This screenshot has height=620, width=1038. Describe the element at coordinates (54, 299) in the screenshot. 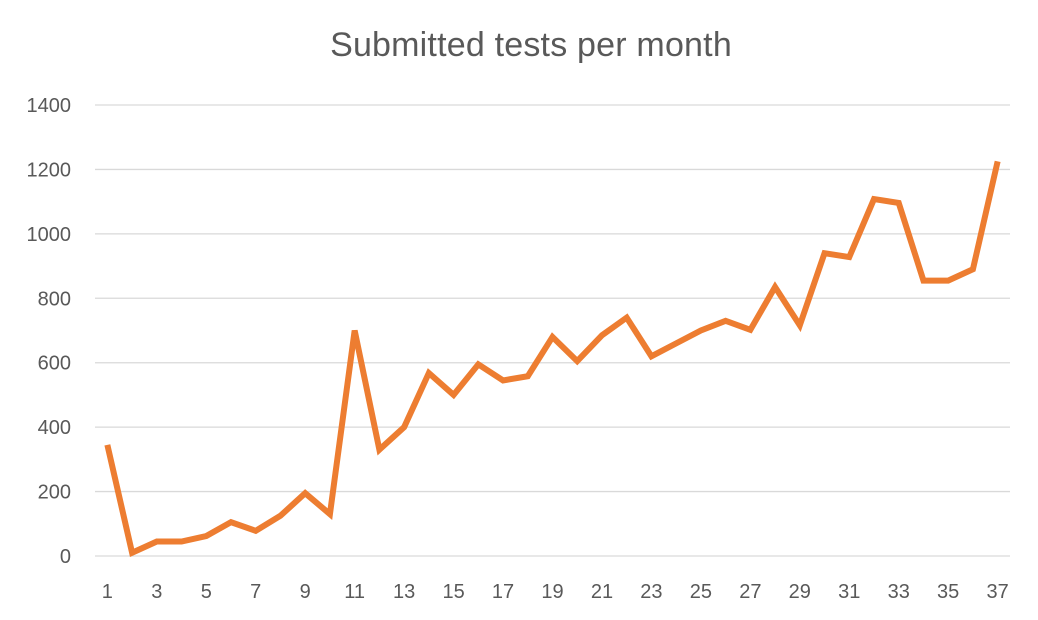

I see `y-tick-label: 800` at that location.